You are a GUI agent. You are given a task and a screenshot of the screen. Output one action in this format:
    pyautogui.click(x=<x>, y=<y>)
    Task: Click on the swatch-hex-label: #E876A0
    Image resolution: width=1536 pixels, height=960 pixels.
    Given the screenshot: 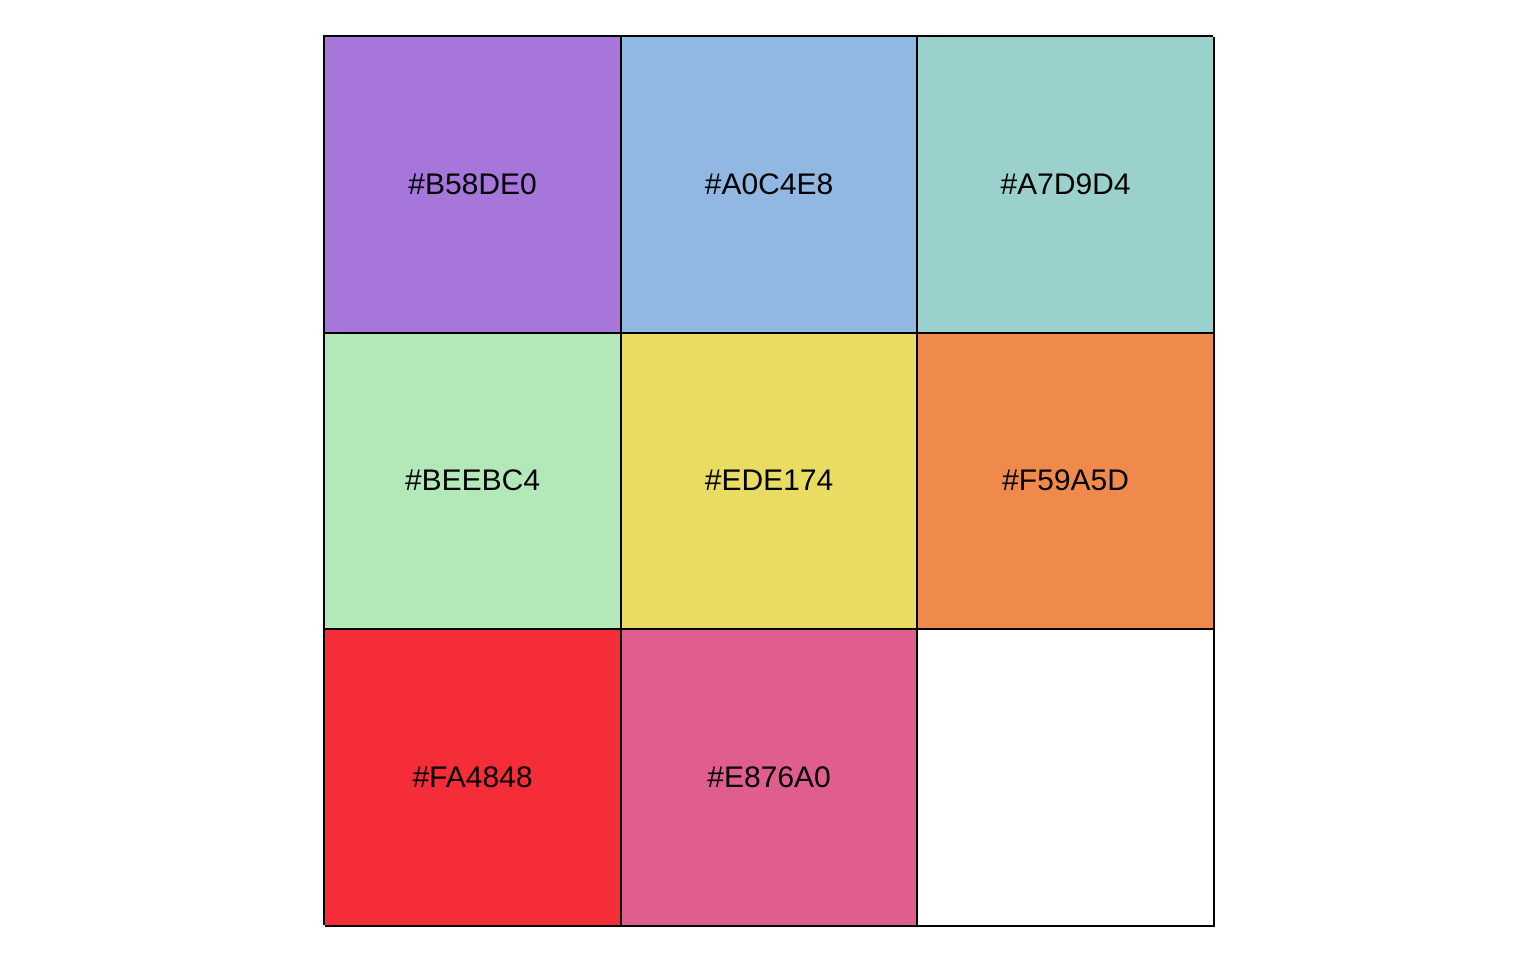 What is the action you would take?
    pyautogui.click(x=769, y=777)
    